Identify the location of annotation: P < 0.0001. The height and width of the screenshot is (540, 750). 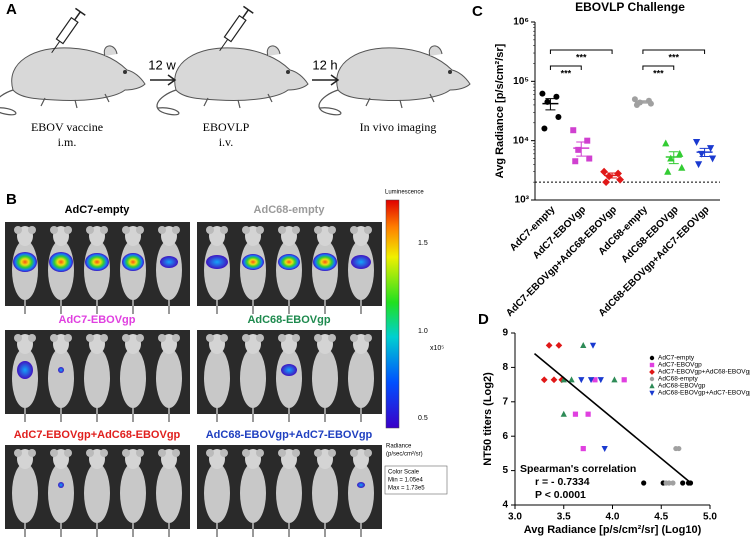
(560, 495).